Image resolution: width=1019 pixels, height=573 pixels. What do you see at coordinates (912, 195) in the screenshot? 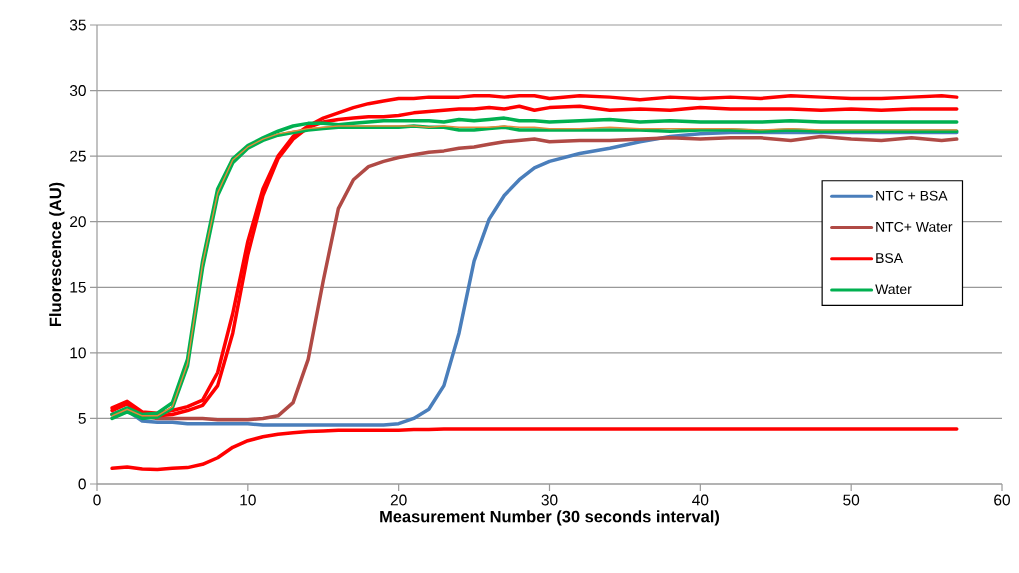
I see `legend-label: NTC + BSA` at bounding box center [912, 195].